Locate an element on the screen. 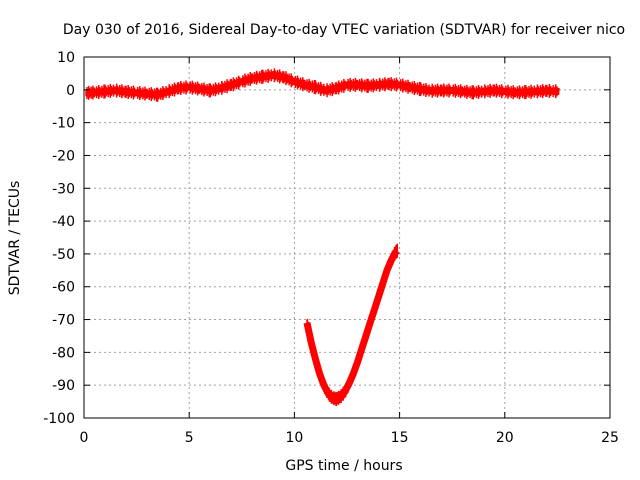 This screenshot has height=480, width=640. y-tick-label: 10 is located at coordinates (66, 58).